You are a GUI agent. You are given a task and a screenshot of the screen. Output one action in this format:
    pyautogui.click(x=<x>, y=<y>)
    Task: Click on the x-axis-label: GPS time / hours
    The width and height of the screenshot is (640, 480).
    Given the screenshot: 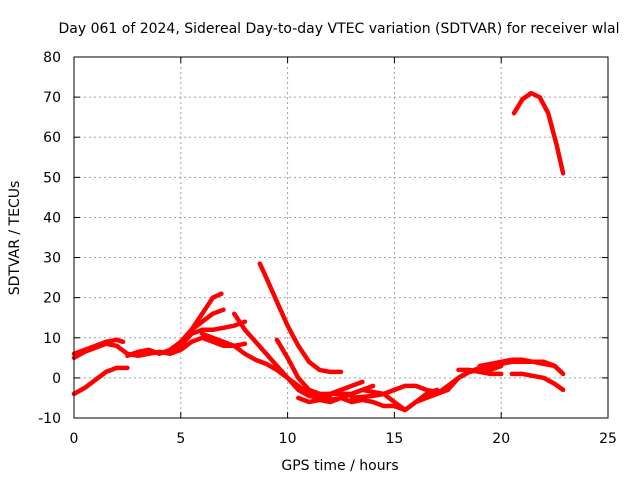 What is the action you would take?
    pyautogui.click(x=339, y=466)
    